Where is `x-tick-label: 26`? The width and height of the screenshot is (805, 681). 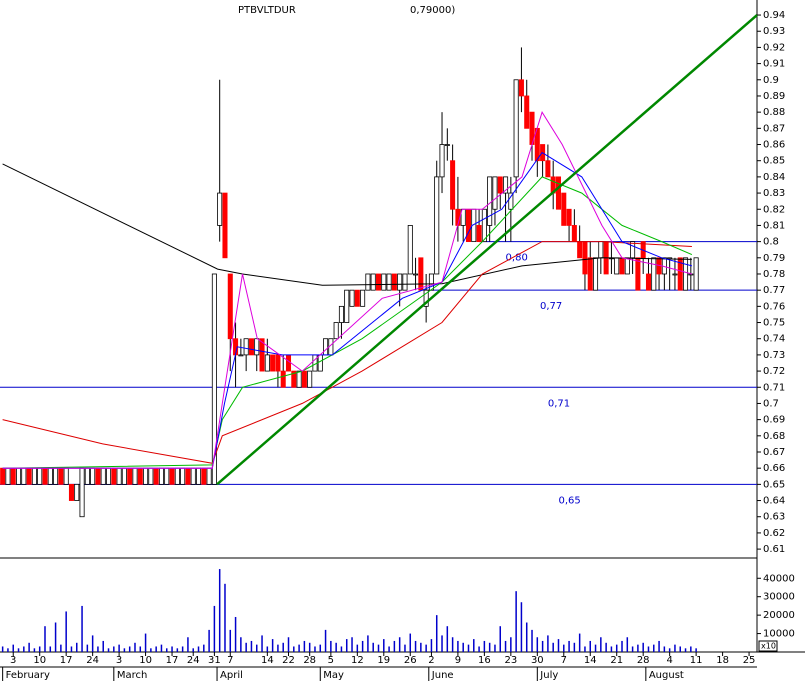 x-tick-label: 26 is located at coordinates (410, 660).